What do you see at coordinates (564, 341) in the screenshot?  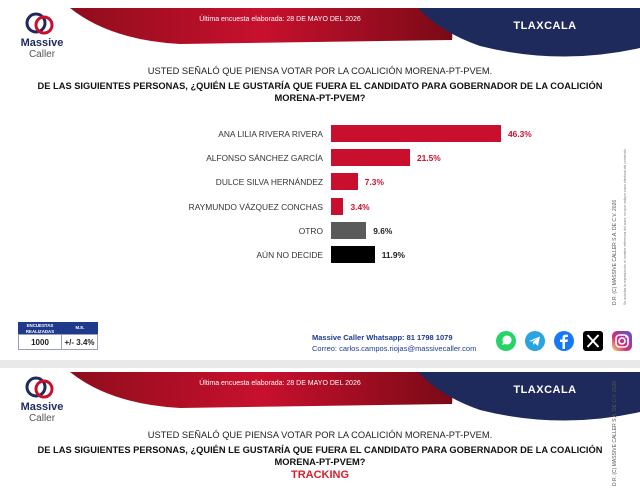 I see `facebook-icon` at bounding box center [564, 341].